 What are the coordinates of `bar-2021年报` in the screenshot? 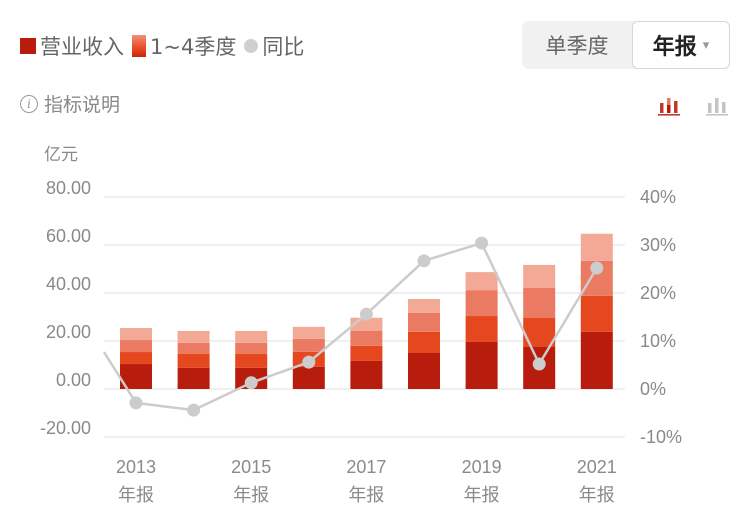 It's located at (596, 311).